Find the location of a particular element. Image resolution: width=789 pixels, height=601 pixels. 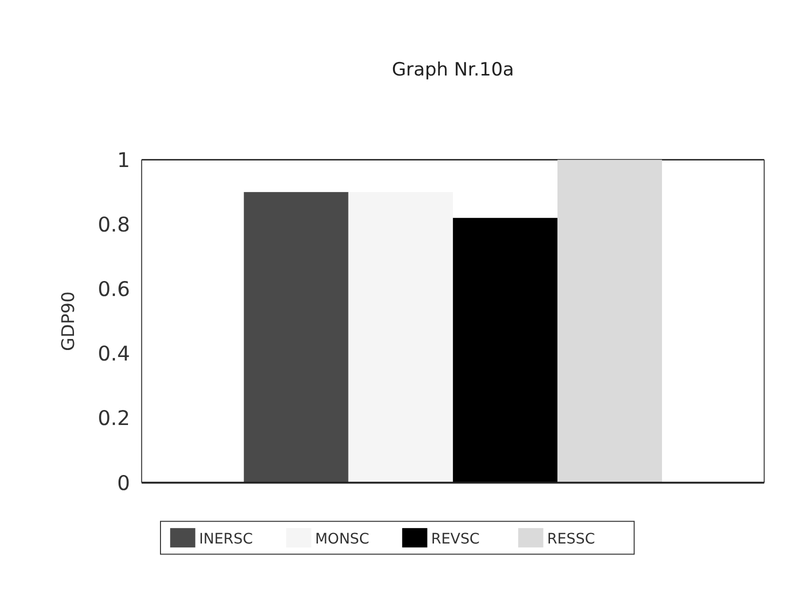

legend-label: RESSC is located at coordinates (571, 540).